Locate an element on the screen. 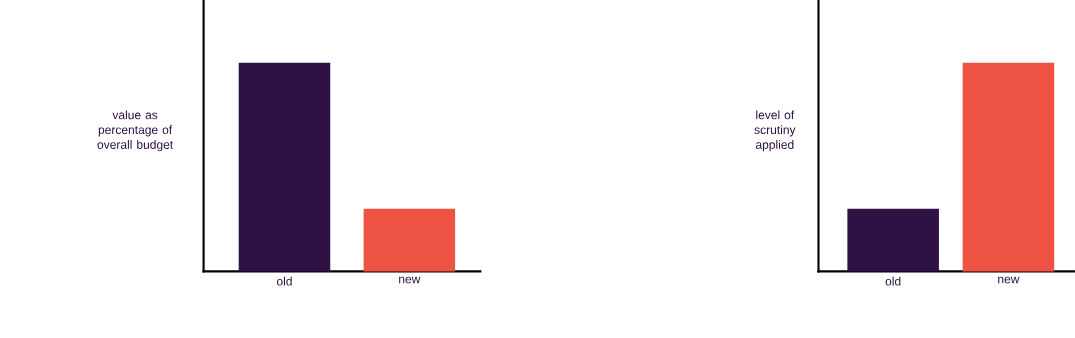 The width and height of the screenshot is (1075, 338). y-axis-title: level of scrutiny applied is located at coordinates (775, 131).